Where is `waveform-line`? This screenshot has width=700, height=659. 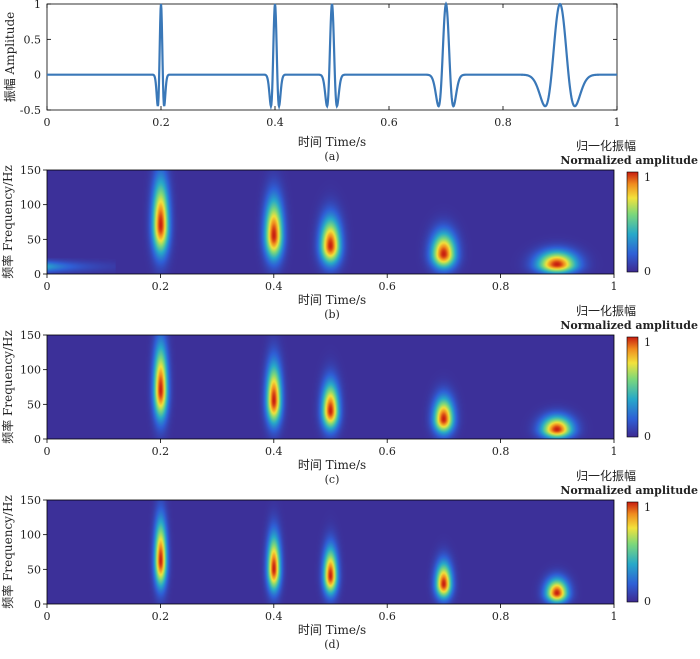
waveform-line is located at coordinates (332, 56).